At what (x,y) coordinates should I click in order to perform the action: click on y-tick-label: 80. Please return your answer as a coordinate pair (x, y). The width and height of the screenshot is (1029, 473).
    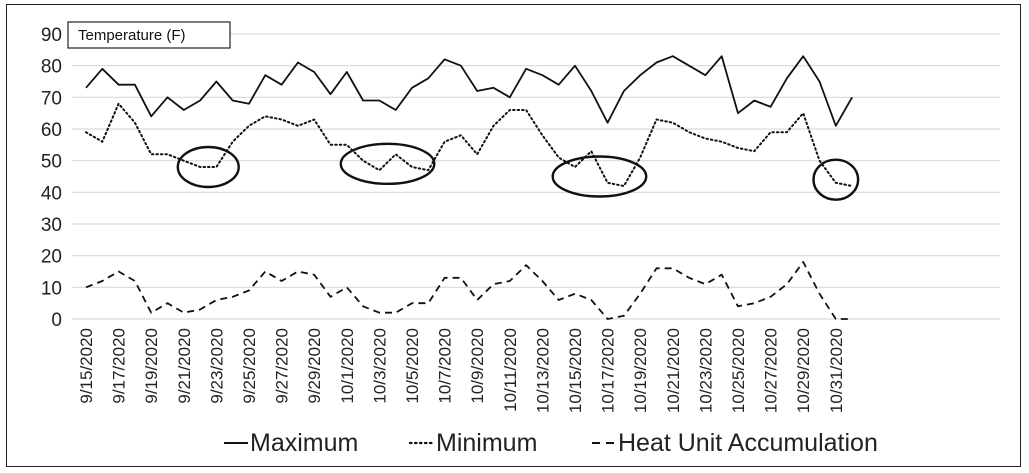
    Looking at the image, I should click on (51, 67).